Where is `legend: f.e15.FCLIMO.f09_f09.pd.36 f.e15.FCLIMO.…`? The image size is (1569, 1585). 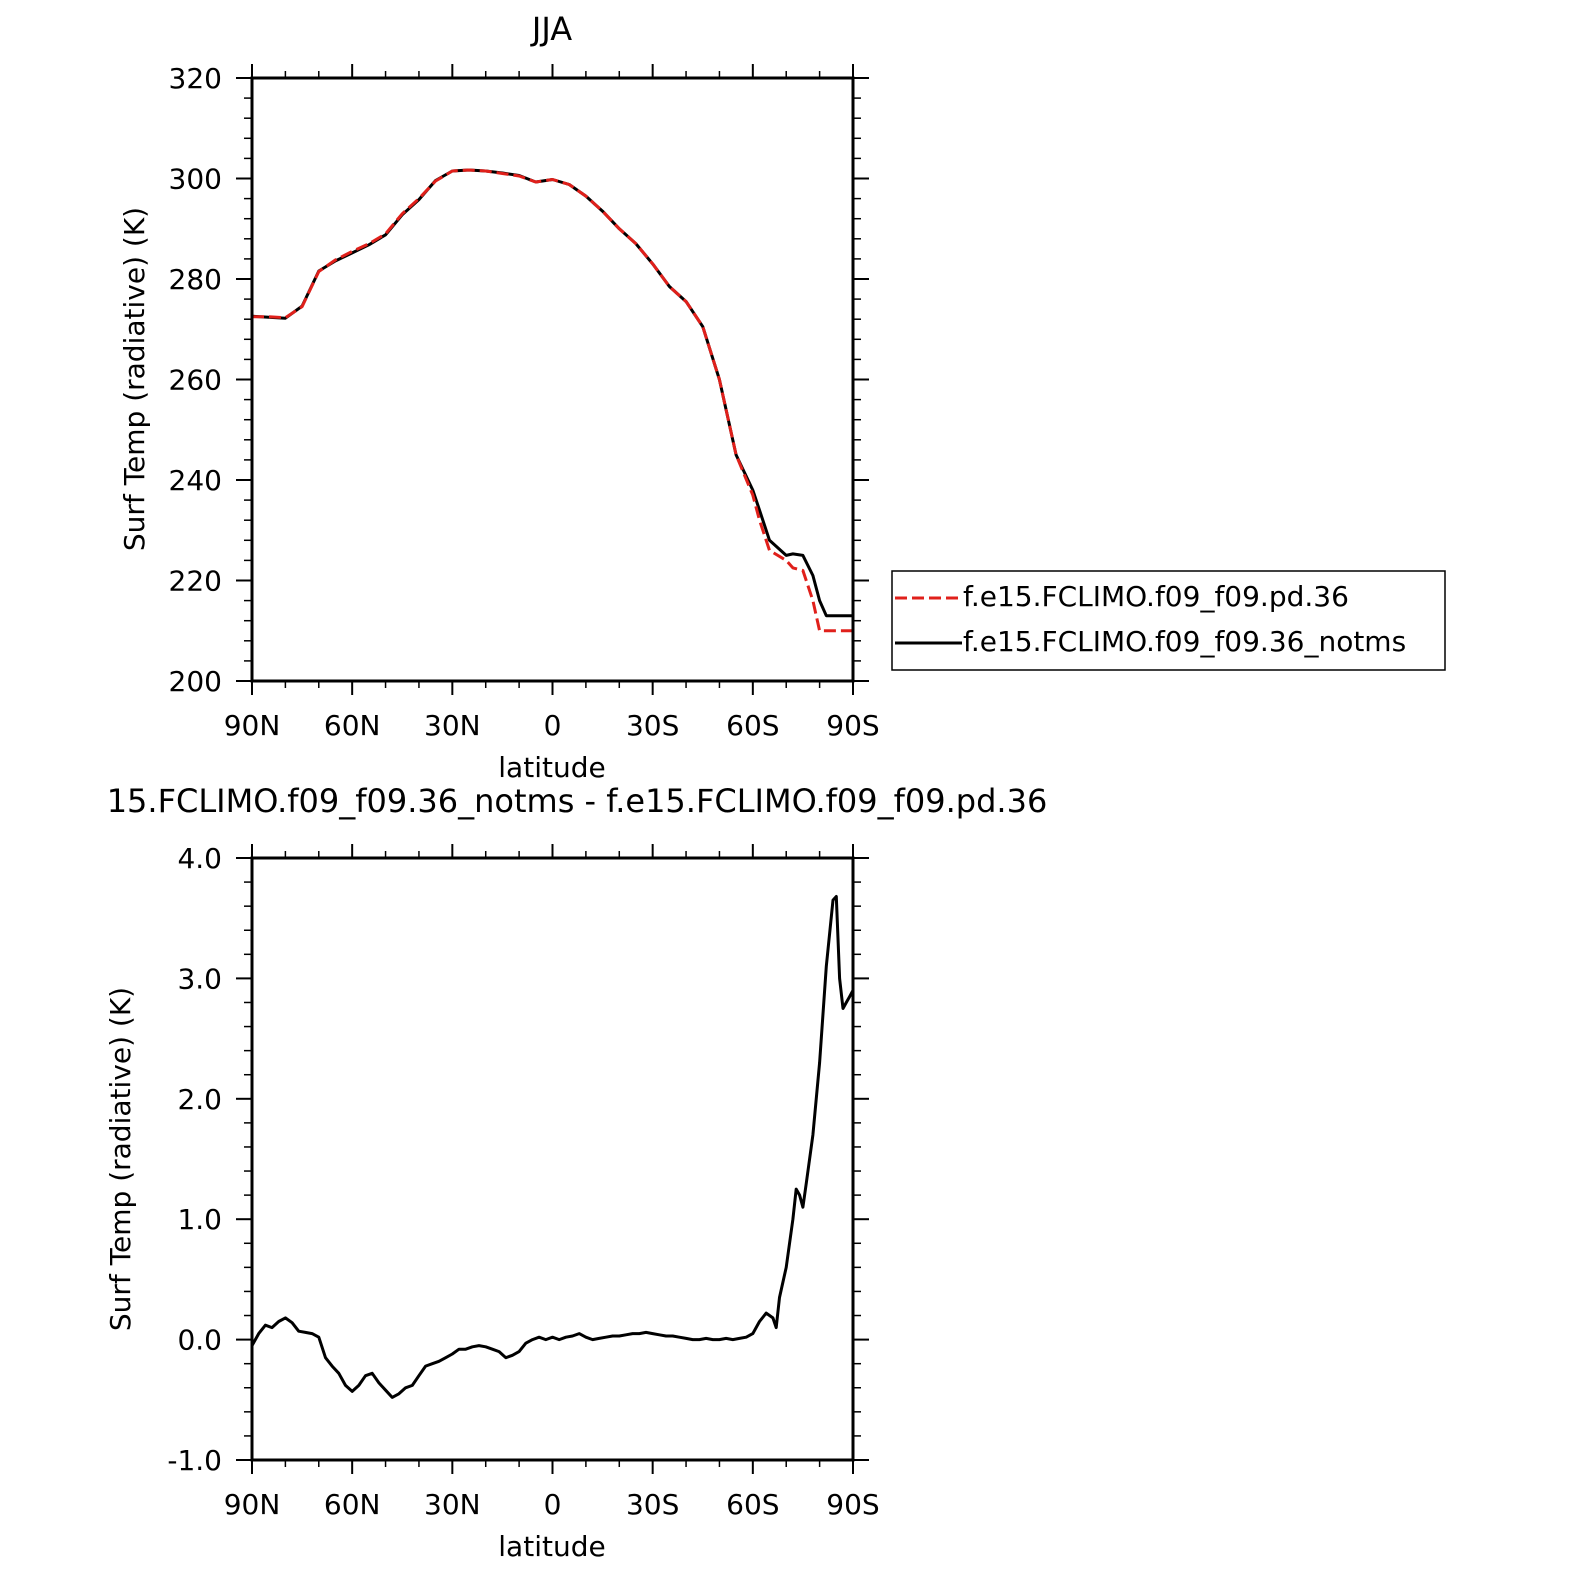 legend: f.e15.FCLIMO.f09_f09.pd.36 f.e15.FCLIMO.… is located at coordinates (1168, 620).